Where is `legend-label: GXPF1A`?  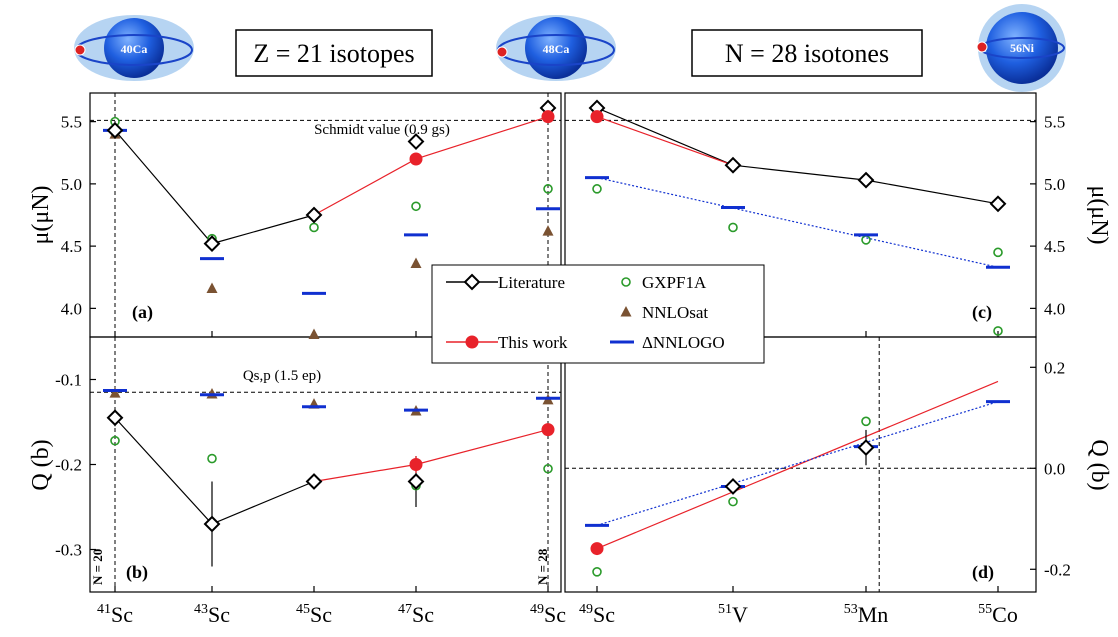 legend-label: GXPF1A is located at coordinates (674, 282).